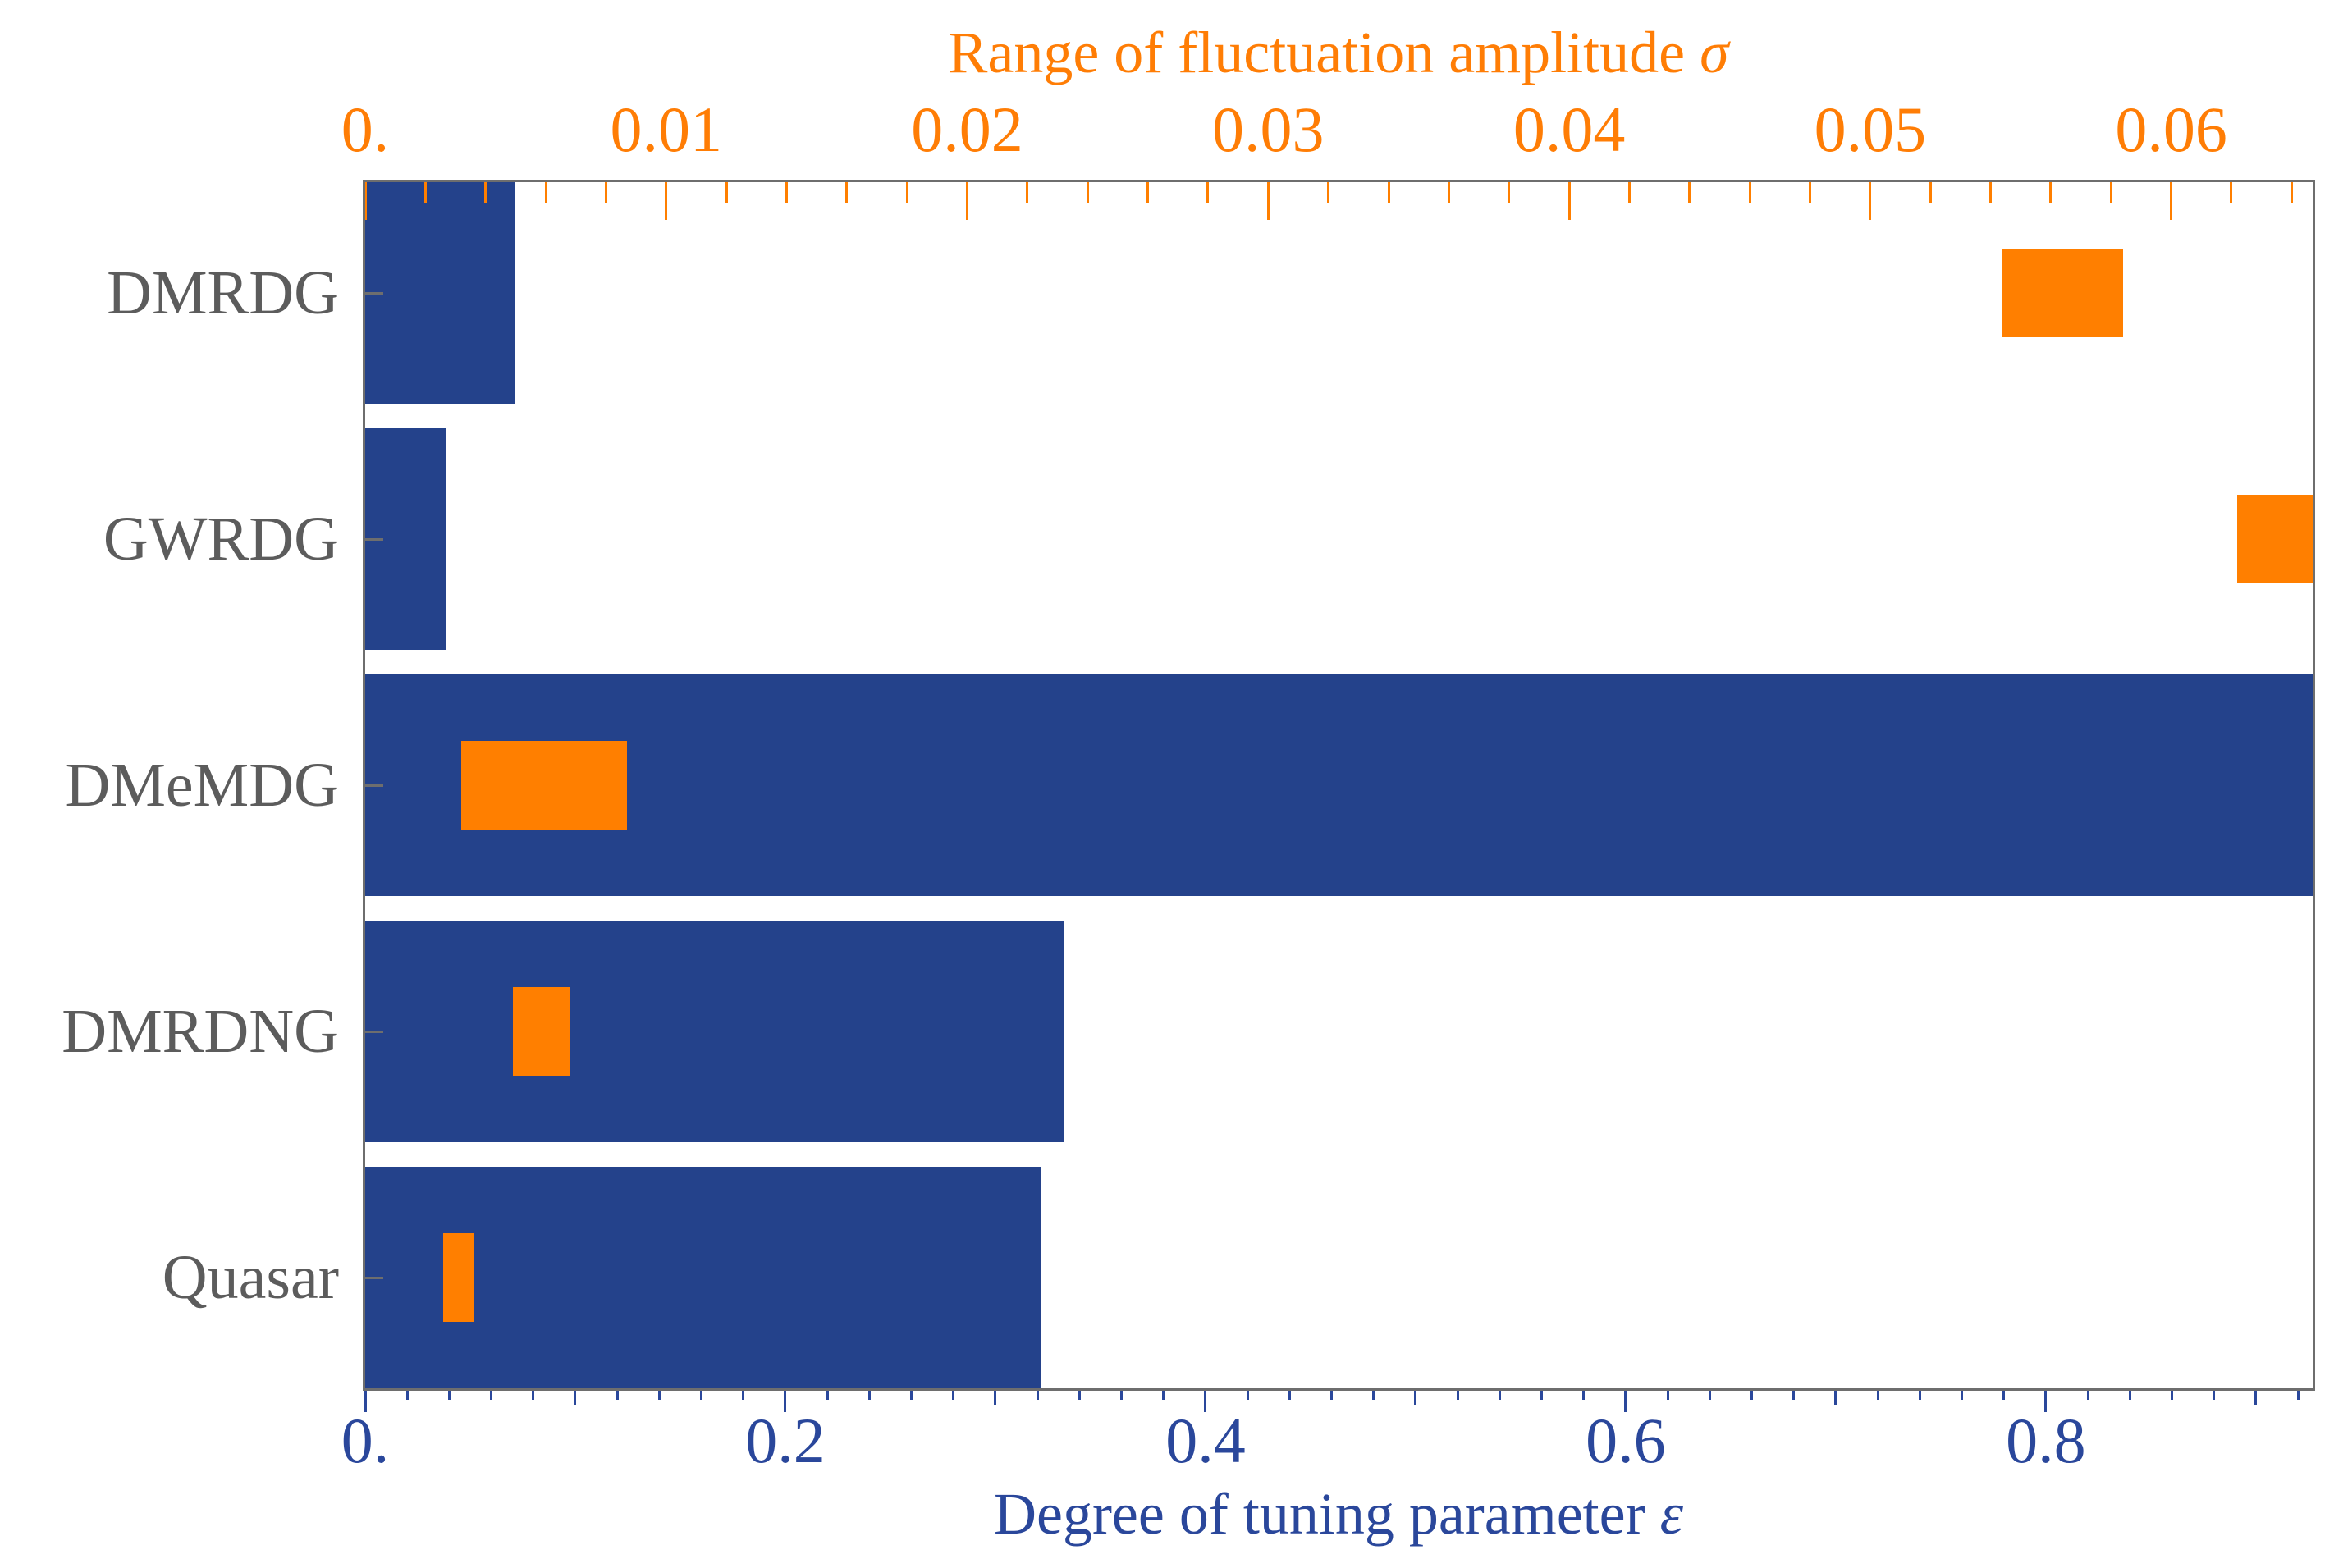 This screenshot has height=1568, width=2334. What do you see at coordinates (785, 1440) in the screenshot?
I see `bottom-axis-tick-label: 0.2` at bounding box center [785, 1440].